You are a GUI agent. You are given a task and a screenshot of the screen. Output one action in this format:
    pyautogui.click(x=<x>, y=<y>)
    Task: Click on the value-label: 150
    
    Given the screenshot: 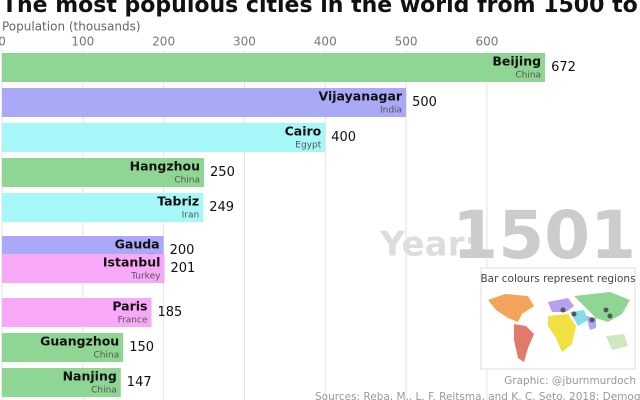 What is the action you would take?
    pyautogui.click(x=141, y=347)
    